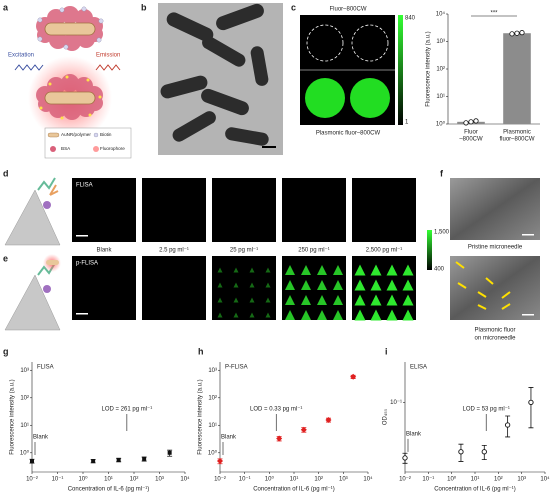 This screenshot has height=498, width=554. I want to click on y-tick-label: 10⁴, so click(441, 14).